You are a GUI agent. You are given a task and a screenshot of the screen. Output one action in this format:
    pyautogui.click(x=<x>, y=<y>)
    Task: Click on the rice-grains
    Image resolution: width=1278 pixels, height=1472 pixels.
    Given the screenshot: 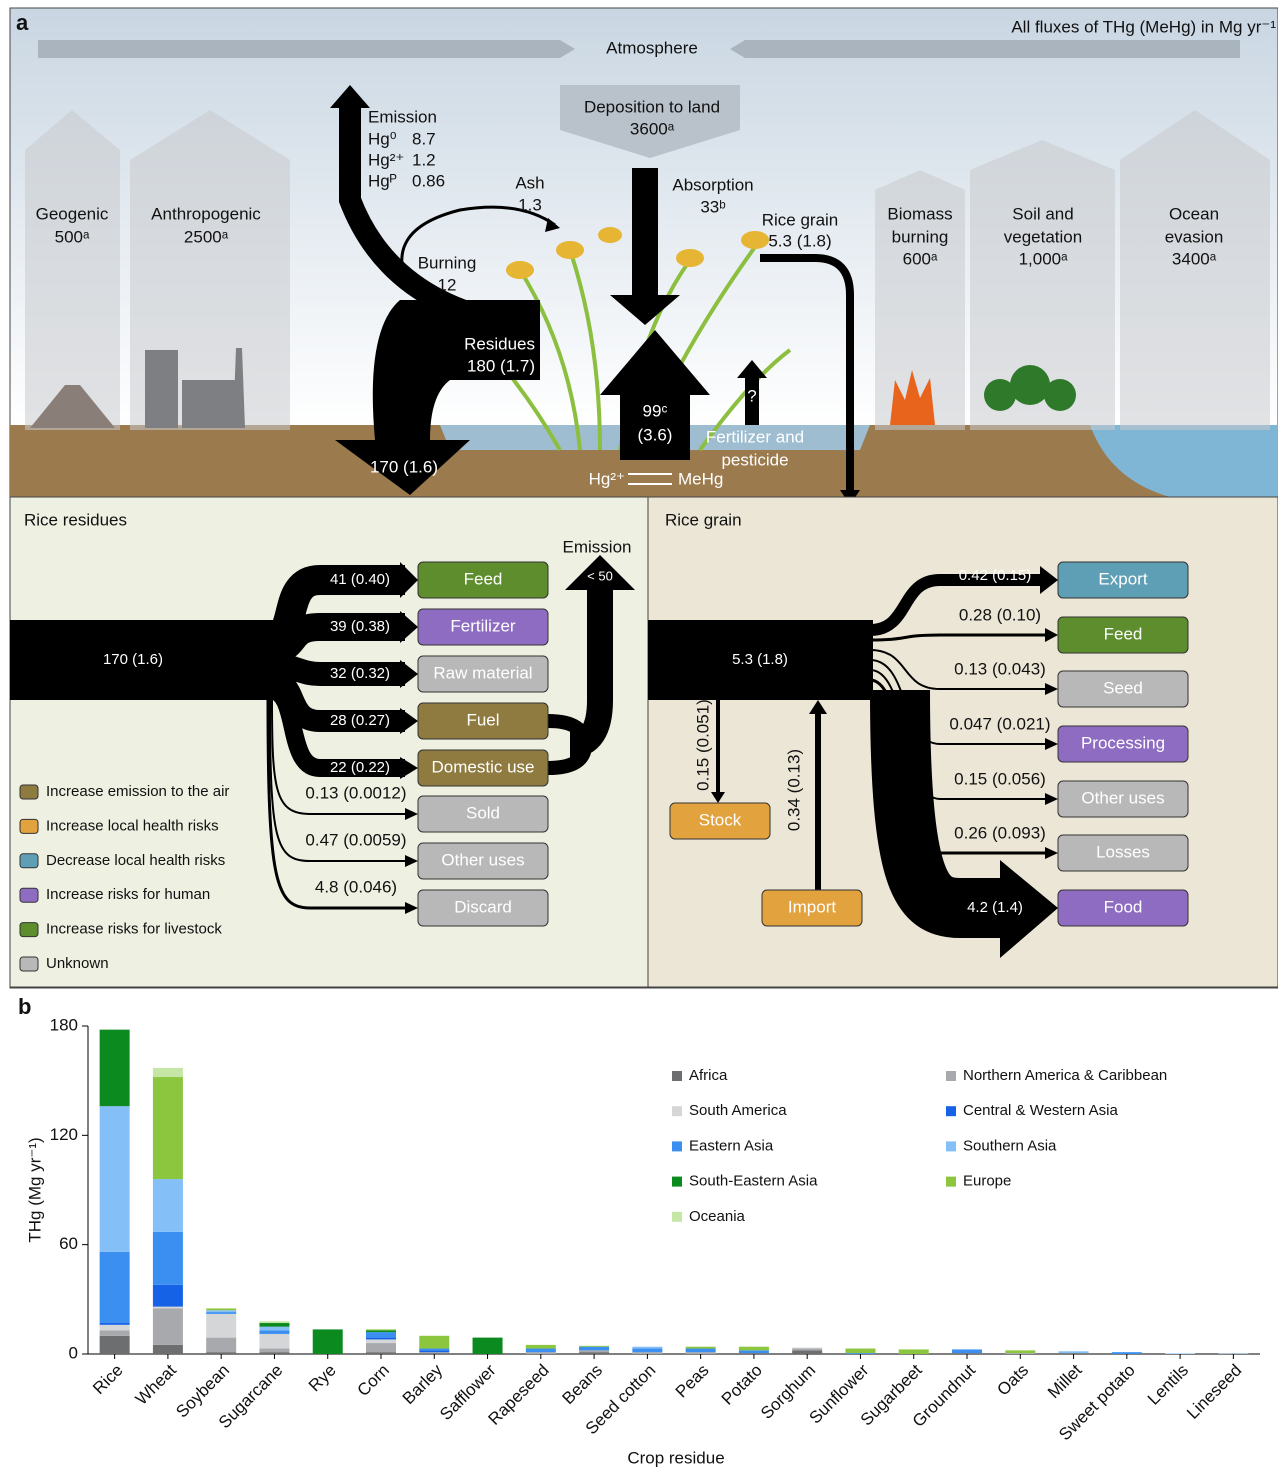 What is the action you would take?
    pyautogui.click(x=637, y=253)
    